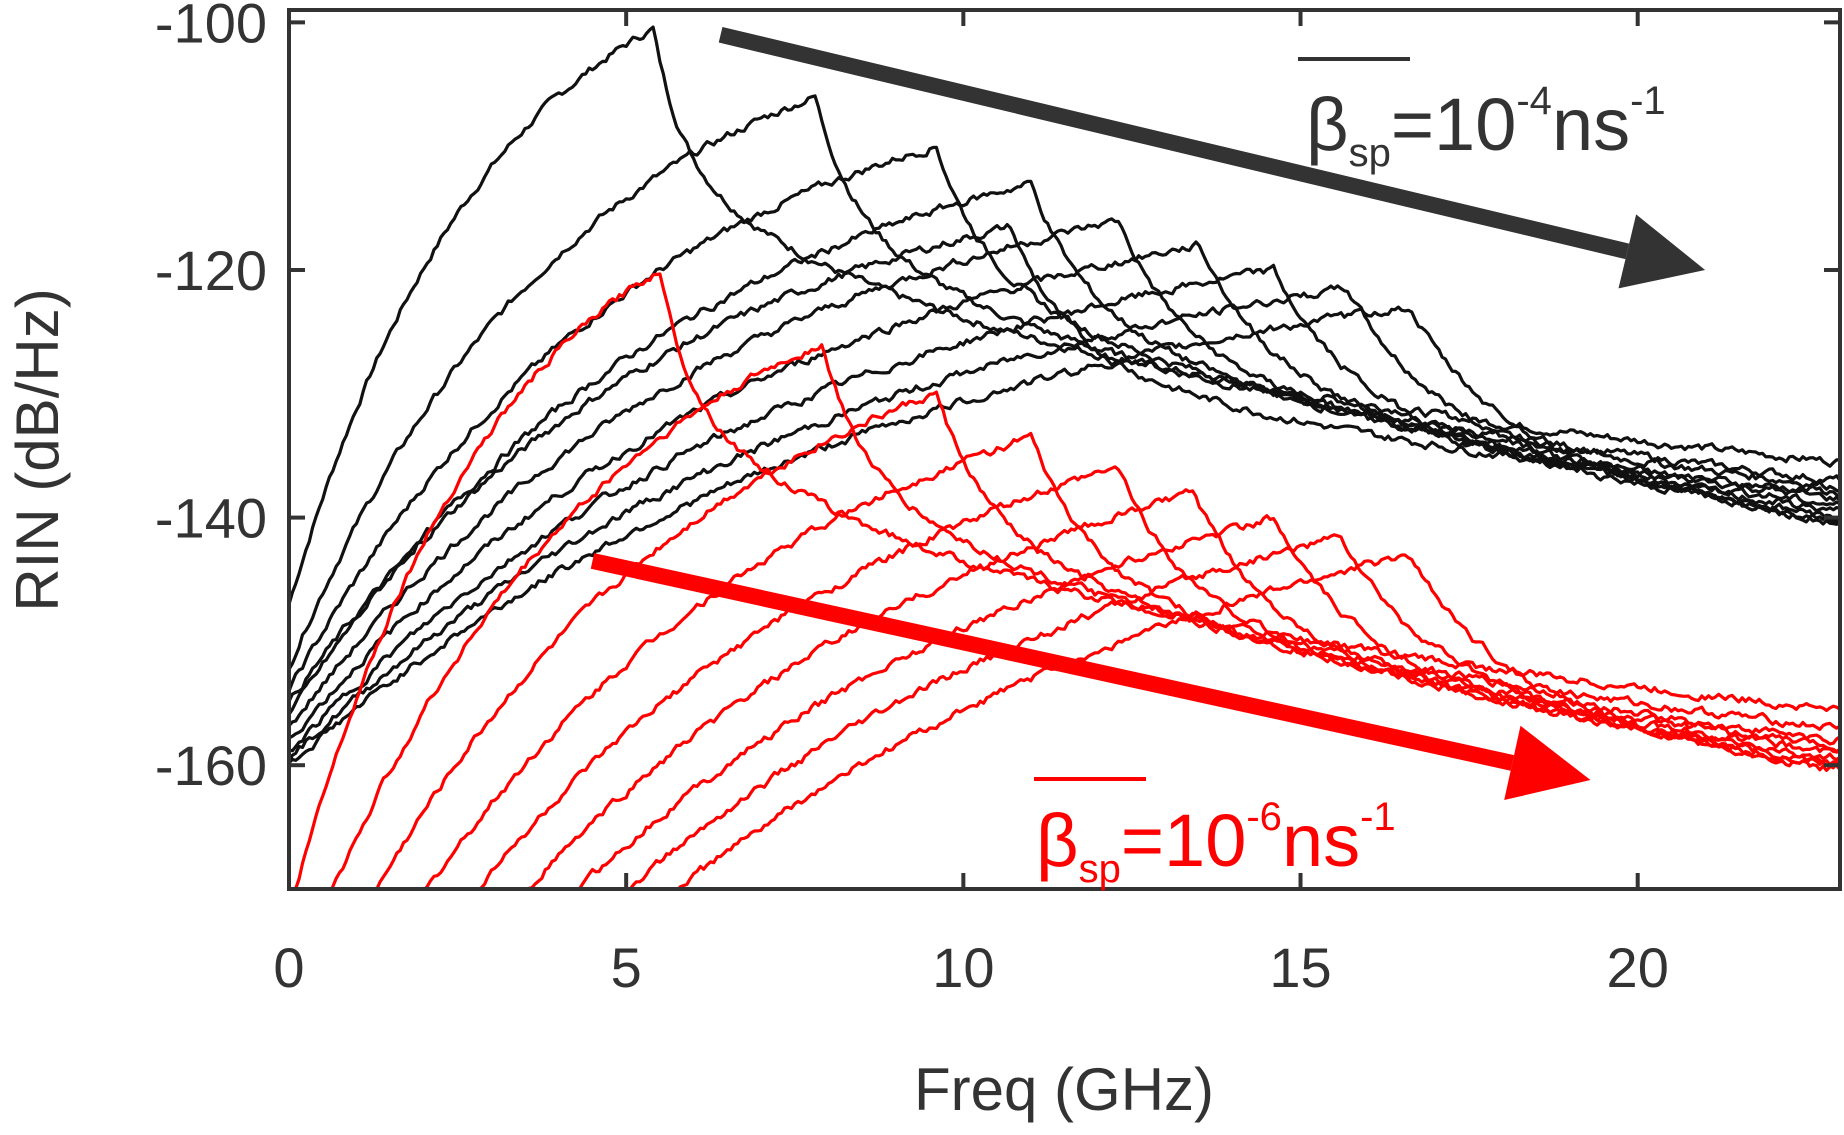  What do you see at coordinates (1174, 143) in the screenshot?
I see `black-annotation-arrow-shaft` at bounding box center [1174, 143].